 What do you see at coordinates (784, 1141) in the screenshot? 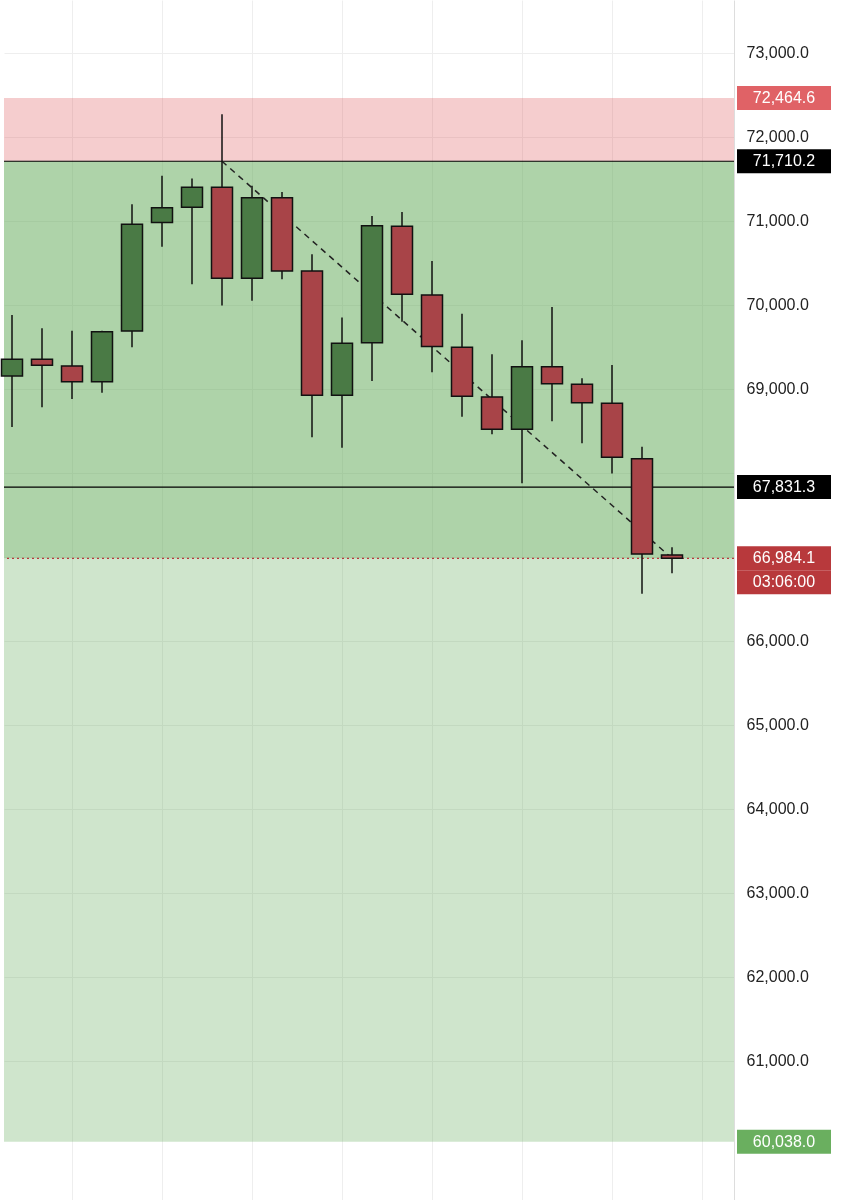
I see `band-label: 60,038.0` at bounding box center [784, 1141].